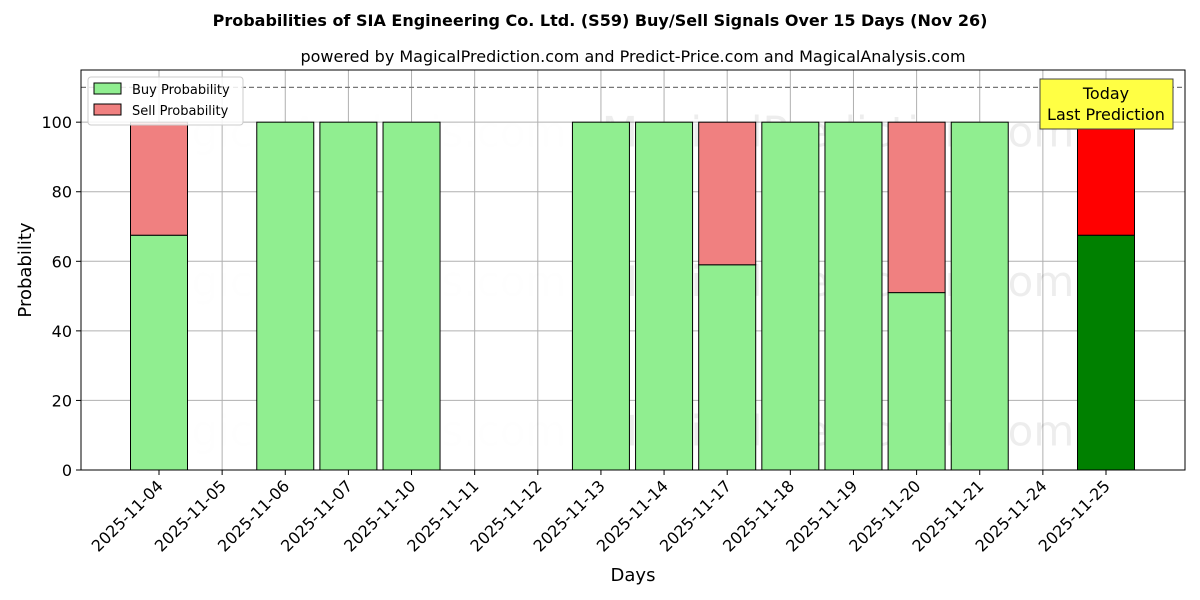 The image size is (1200, 600). I want to click on today-annotation: Today Last Prediction, so click(1106, 104).